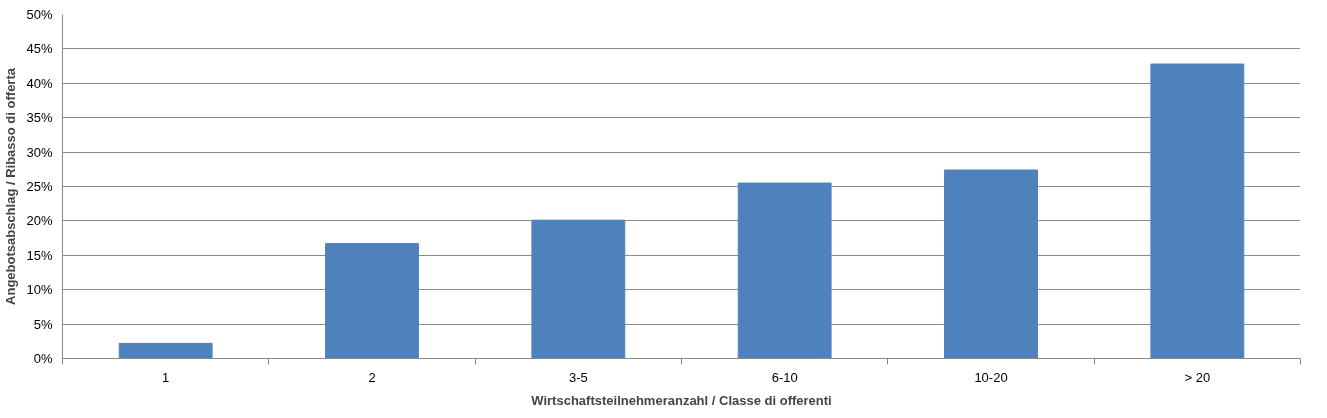  What do you see at coordinates (681, 400) in the screenshot?
I see `x-axis-title: Wirtschaftsteilnehmeranzahl / Classe di offerenti` at bounding box center [681, 400].